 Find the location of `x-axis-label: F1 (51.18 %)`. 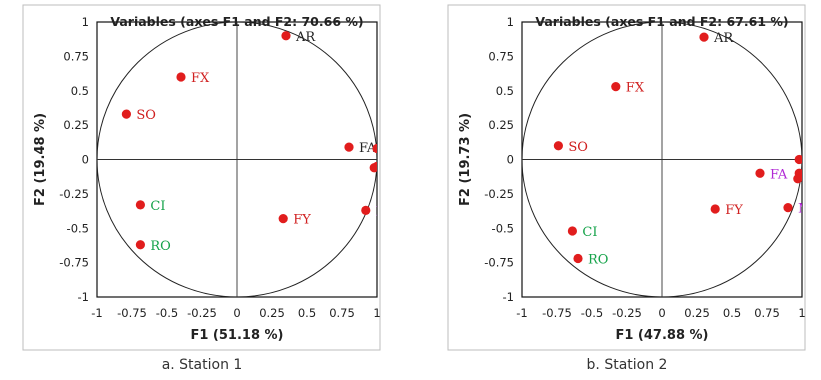

x-axis-label: F1 (51.18 %) is located at coordinates (236, 335).